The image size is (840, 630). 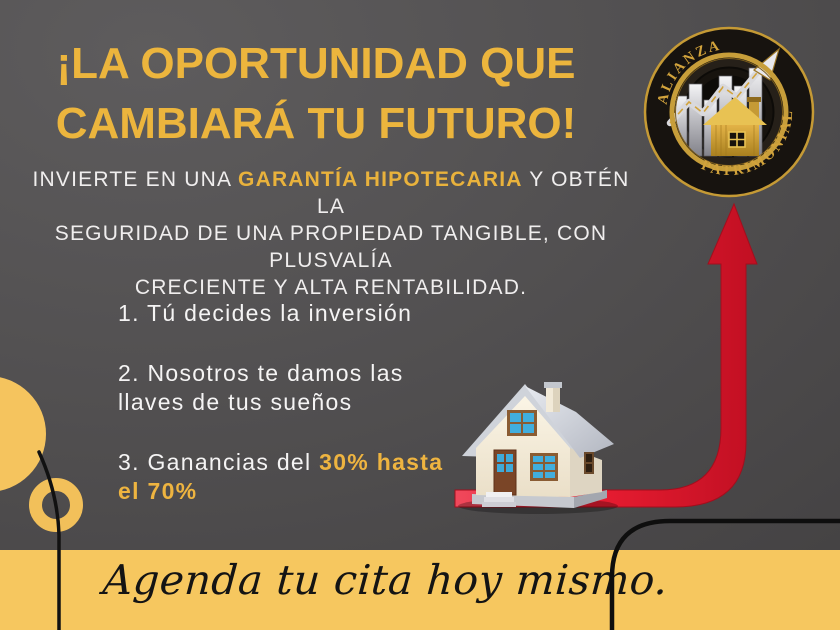 I want to click on brand-logo: ALIANZA PATRIMONIAL, so click(x=729, y=112).